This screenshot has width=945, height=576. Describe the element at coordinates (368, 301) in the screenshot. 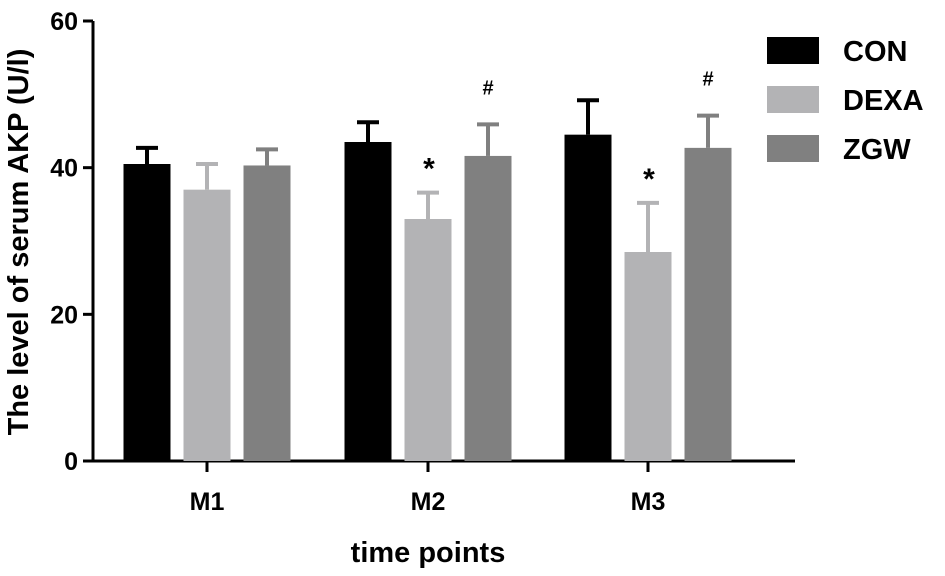

I see `bar-con-m2` at that location.